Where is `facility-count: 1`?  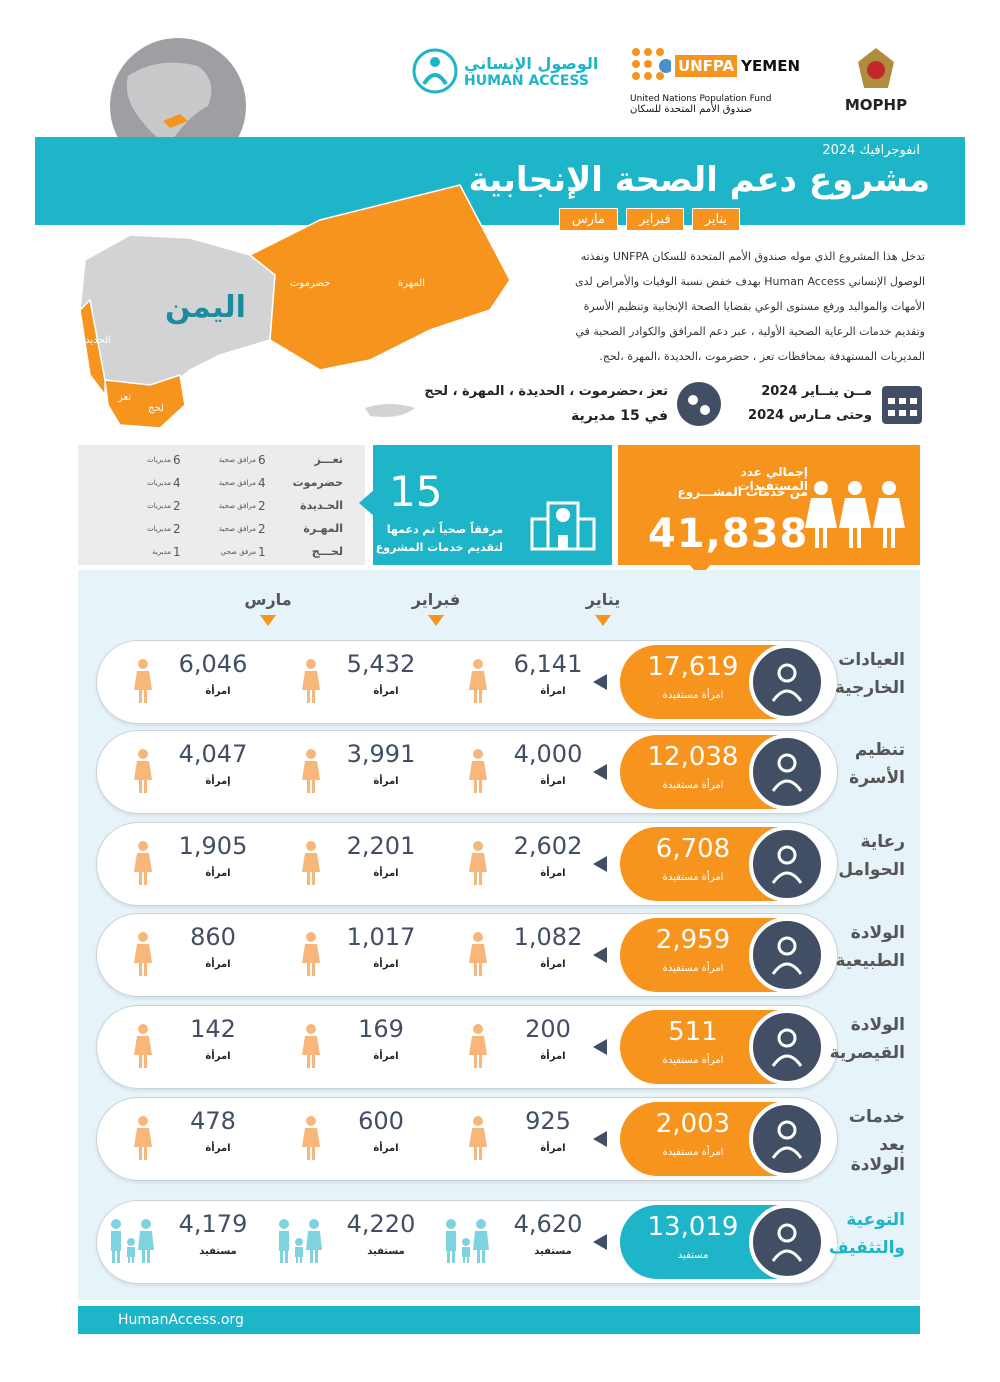
facility-count: 1 is located at coordinates (262, 552).